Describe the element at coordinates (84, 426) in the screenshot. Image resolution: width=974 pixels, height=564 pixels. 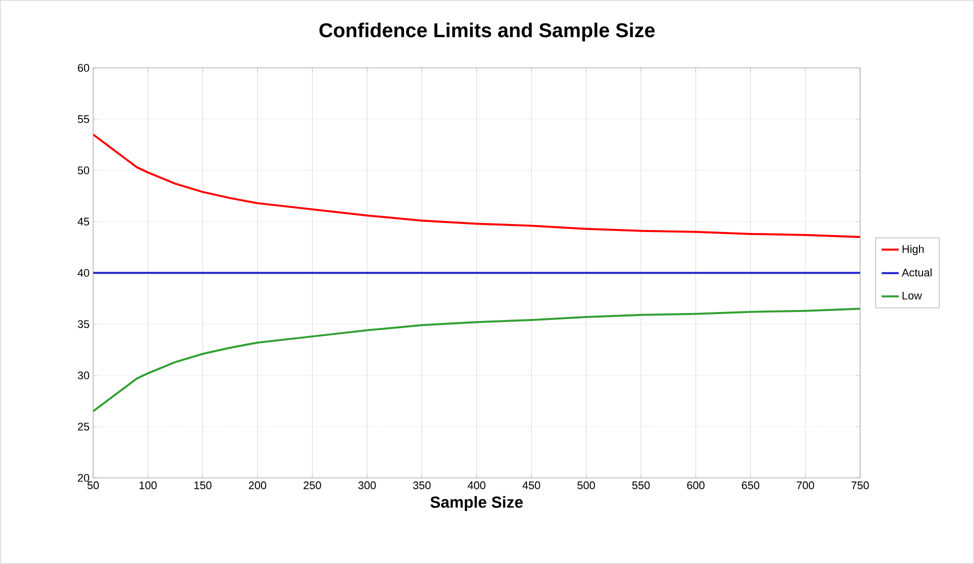
I see `y-tick-label: 25` at that location.